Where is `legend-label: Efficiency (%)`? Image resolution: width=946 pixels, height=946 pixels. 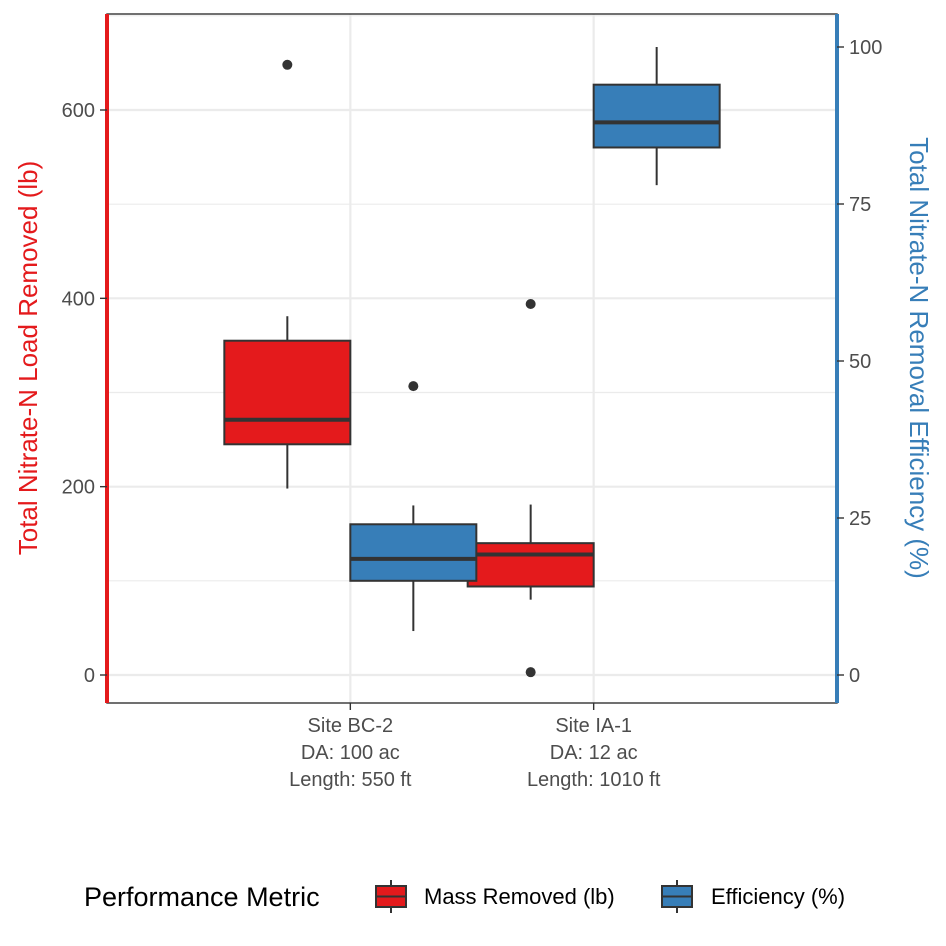
legend-label: Efficiency (%) is located at coordinates (778, 896).